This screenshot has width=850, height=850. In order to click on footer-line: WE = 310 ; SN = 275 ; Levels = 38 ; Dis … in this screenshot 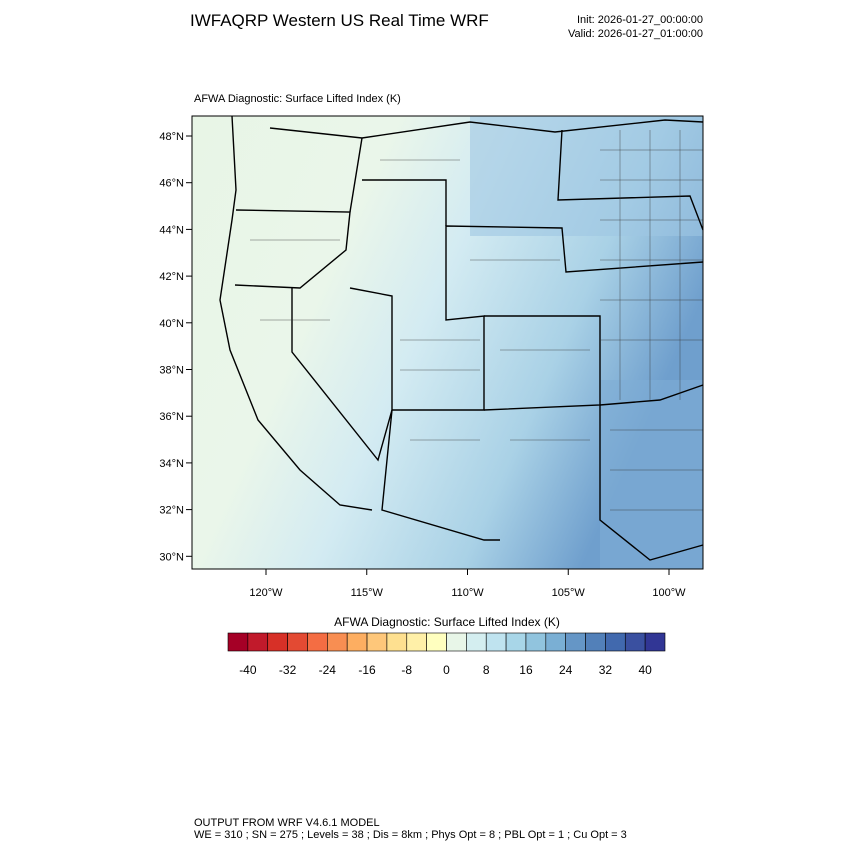, I will do `click(410, 835)`.